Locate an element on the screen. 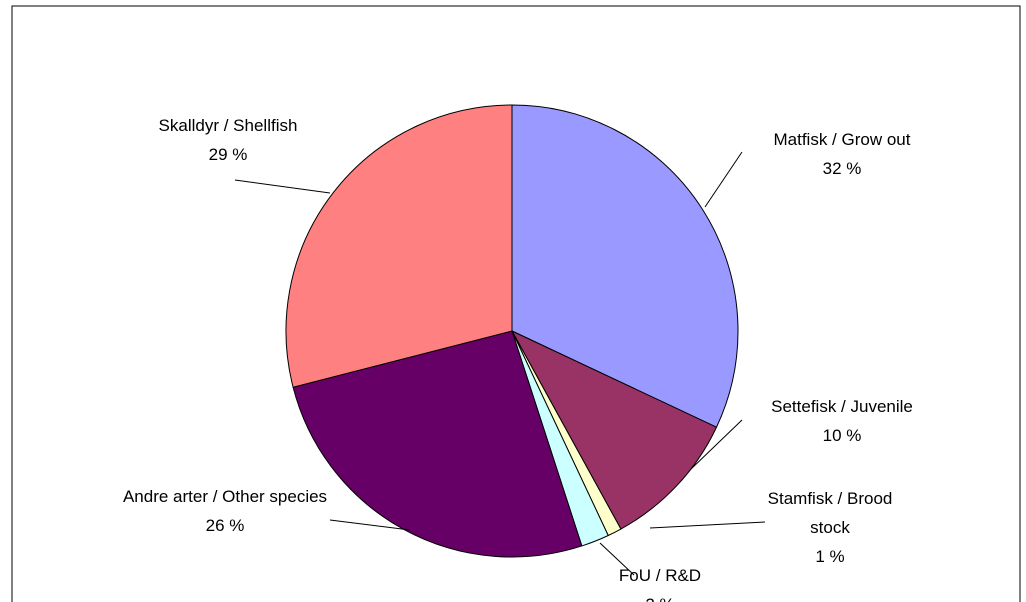 Image resolution: width=1026 pixels, height=602 pixels. category: Andre arter / Other species is located at coordinates (225, 496).